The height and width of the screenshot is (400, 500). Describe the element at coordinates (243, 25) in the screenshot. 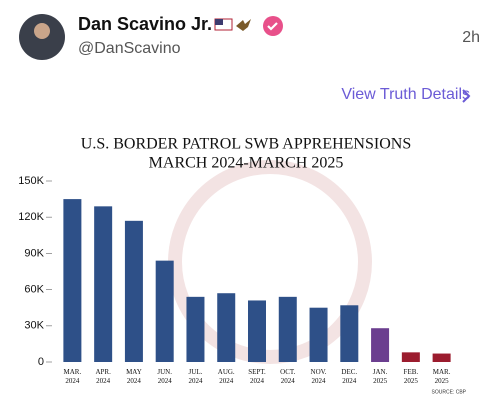

I see `eagle-icon` at that location.